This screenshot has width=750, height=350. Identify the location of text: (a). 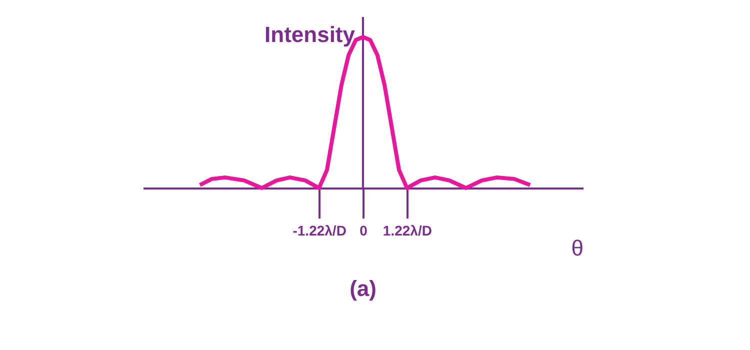
(363, 288).